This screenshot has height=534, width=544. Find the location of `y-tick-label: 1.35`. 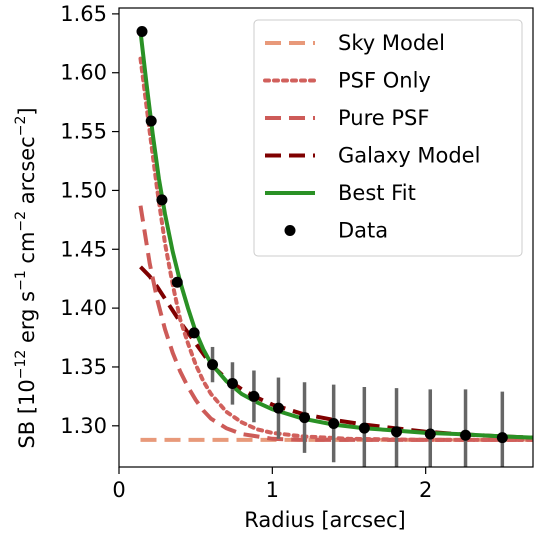

y-tick-label: 1.35 is located at coordinates (83, 367).